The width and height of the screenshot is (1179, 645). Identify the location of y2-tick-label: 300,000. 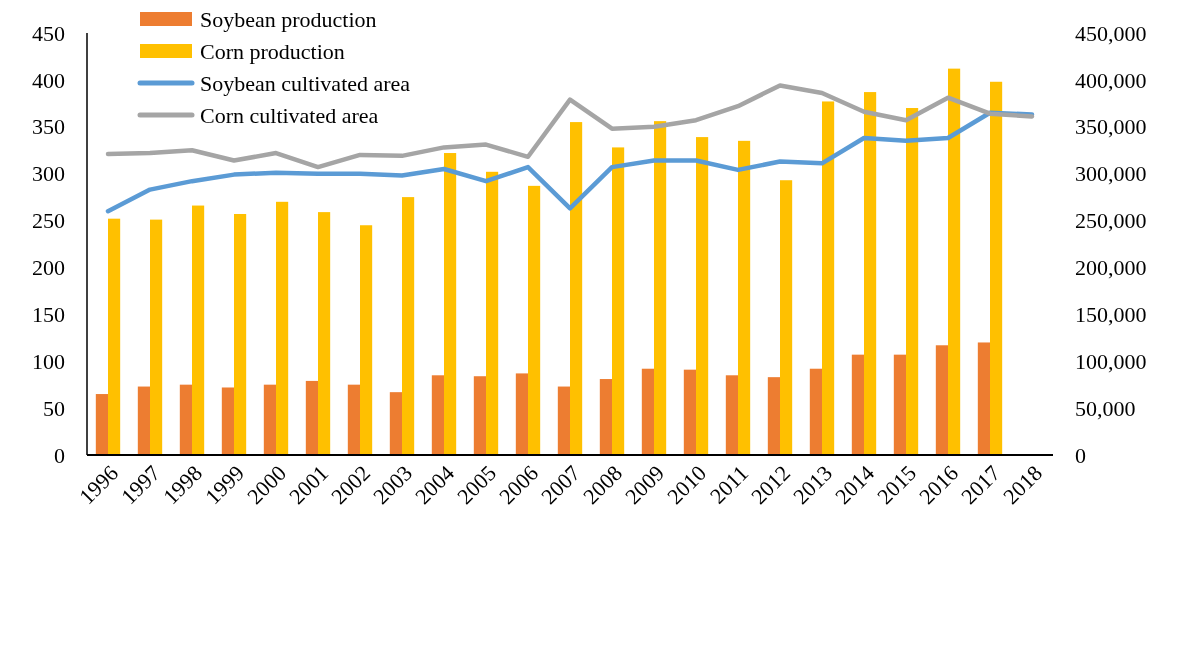
(1111, 174).